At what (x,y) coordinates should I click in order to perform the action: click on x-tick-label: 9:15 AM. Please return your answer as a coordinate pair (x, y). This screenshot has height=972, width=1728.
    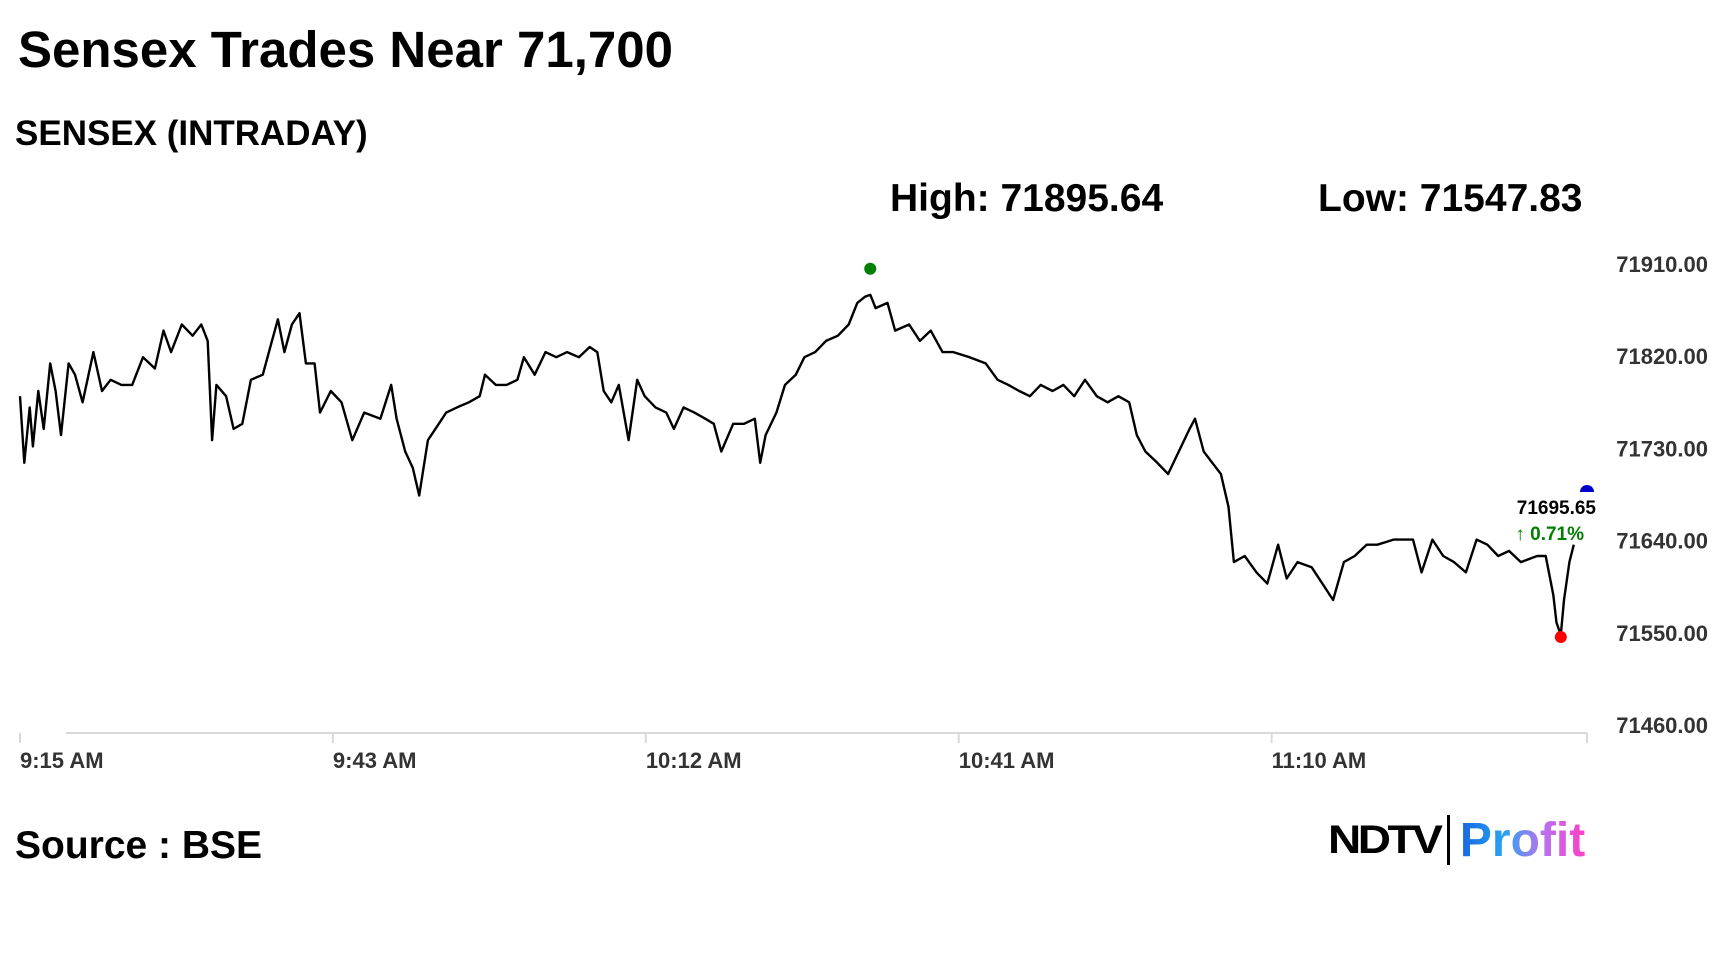
    Looking at the image, I should click on (62, 760).